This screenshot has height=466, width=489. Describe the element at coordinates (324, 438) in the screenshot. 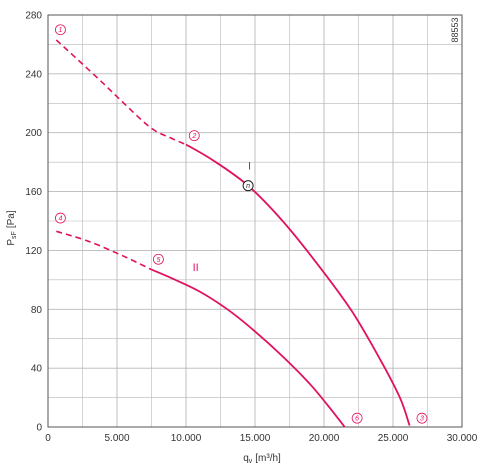

I see `x-tick-label: 20.000` at that location.